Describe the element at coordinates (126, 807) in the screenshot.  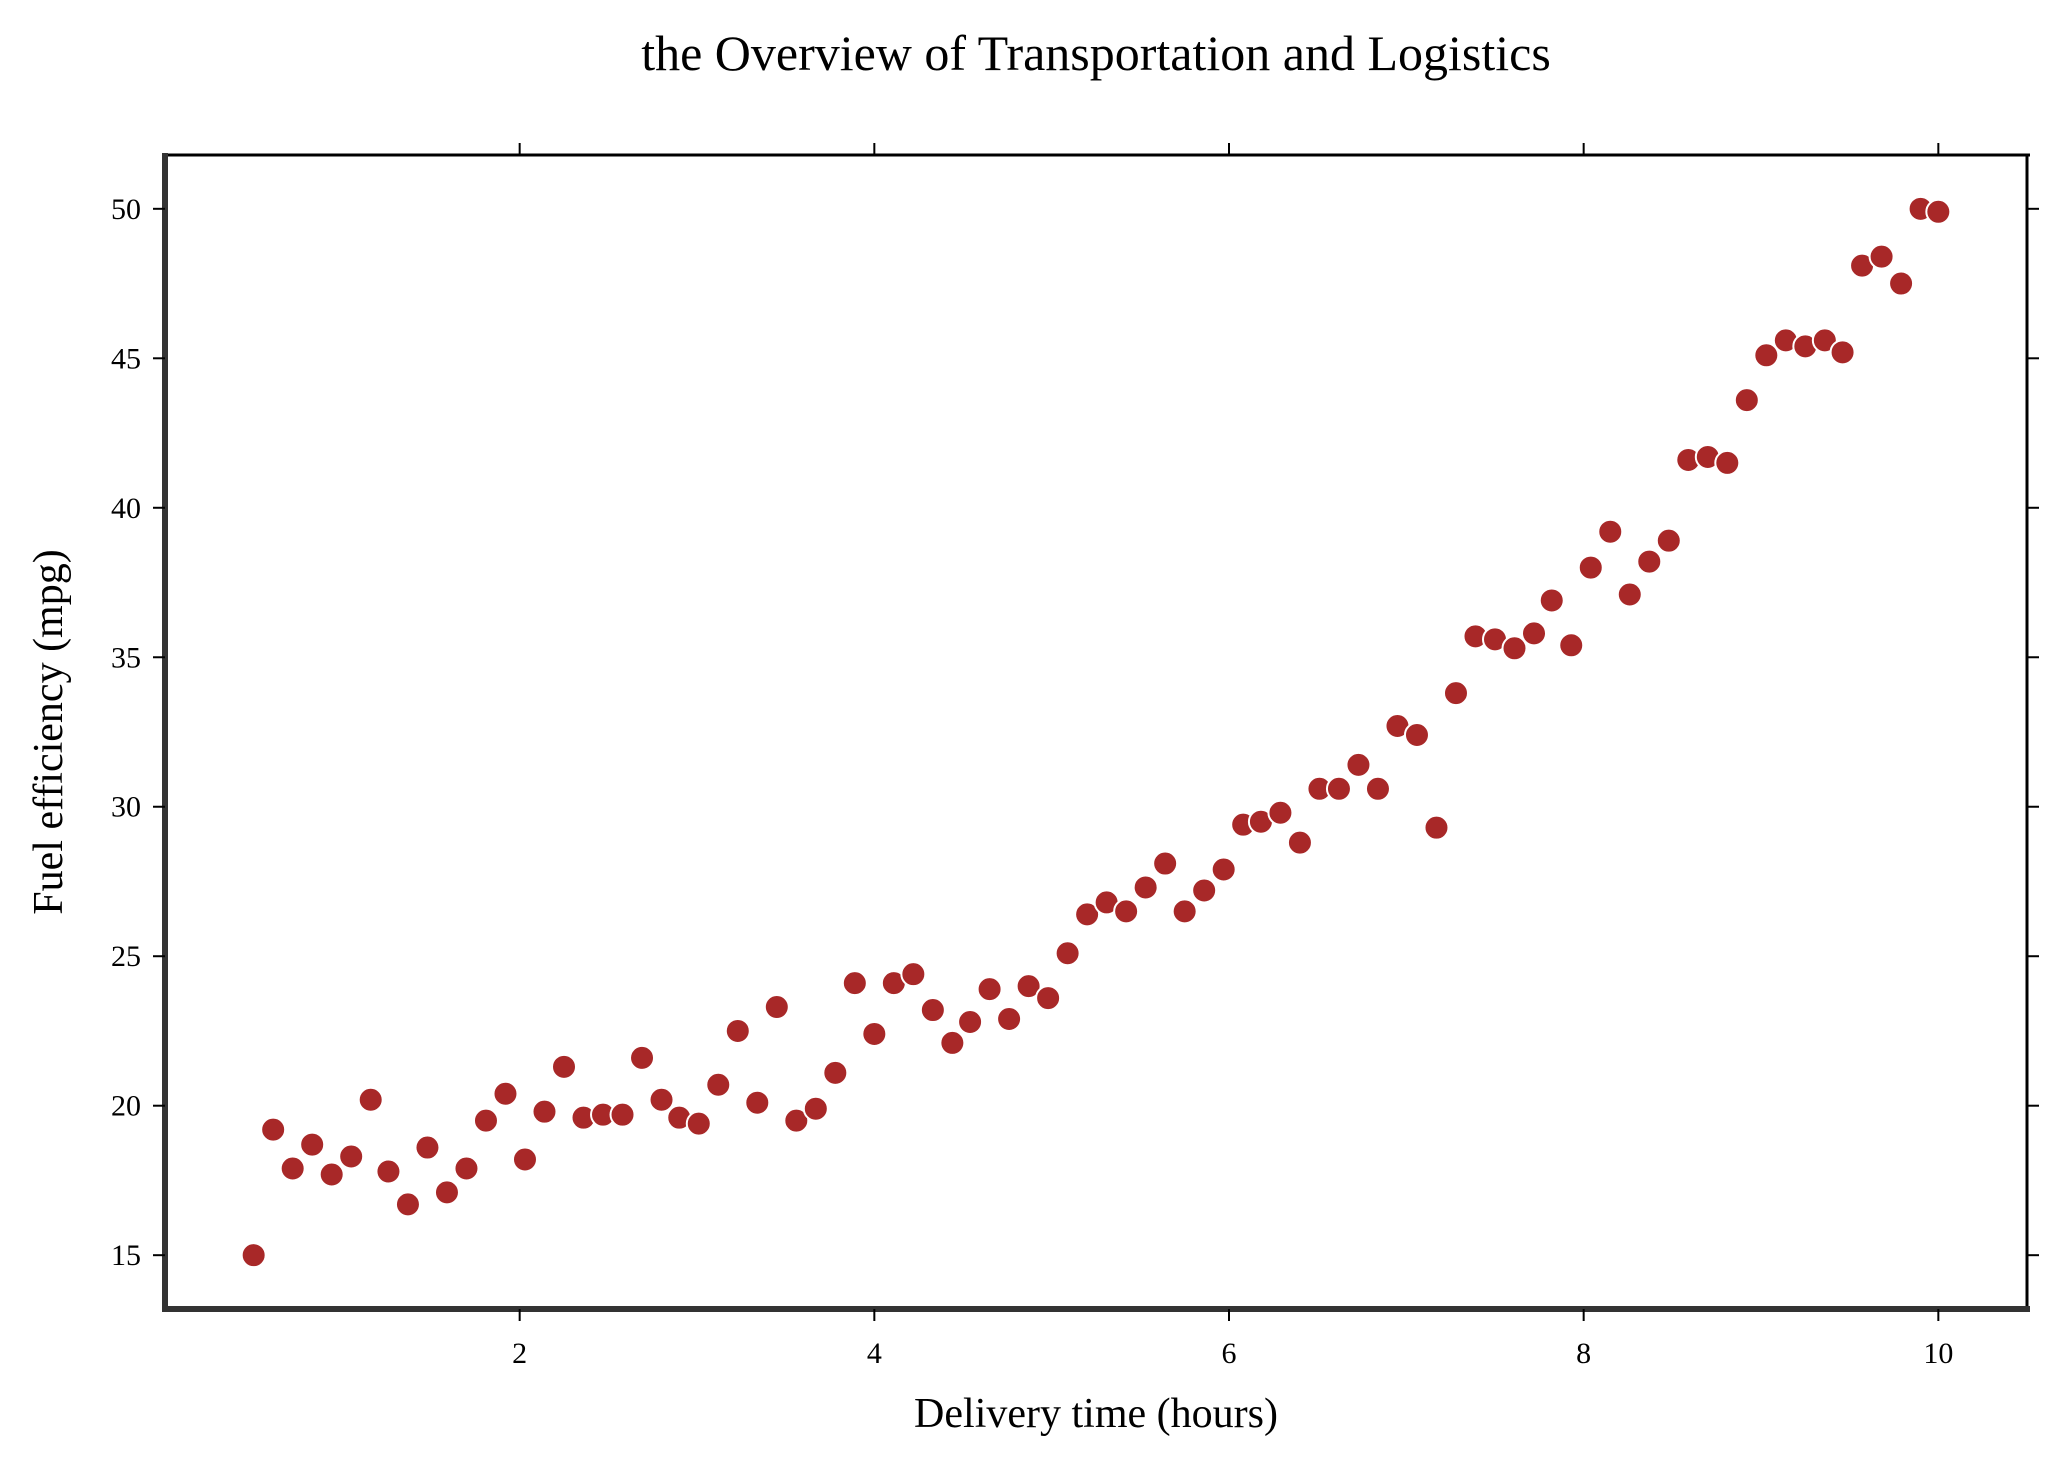
I see `y-tick-label: 30` at that location.